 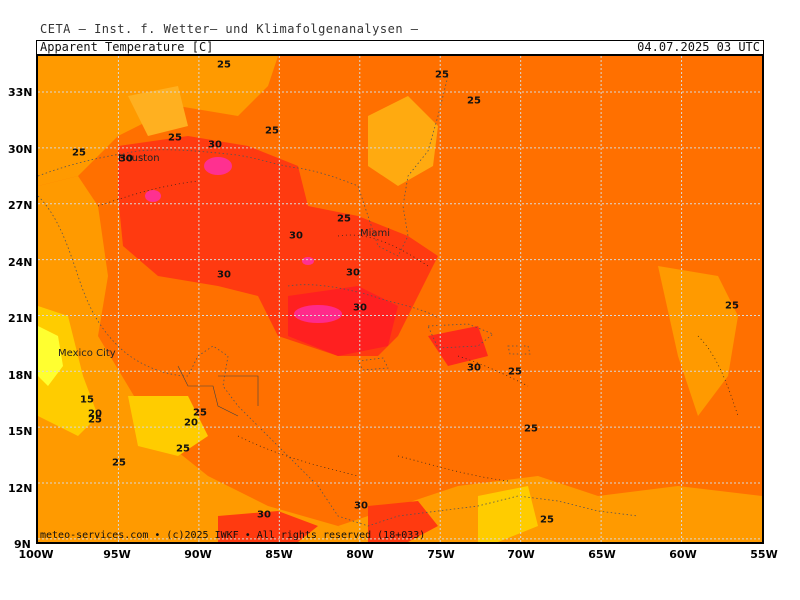 What do you see at coordinates (168, 426) in the screenshot?
I see `field-20-guatemala` at bounding box center [168, 426].